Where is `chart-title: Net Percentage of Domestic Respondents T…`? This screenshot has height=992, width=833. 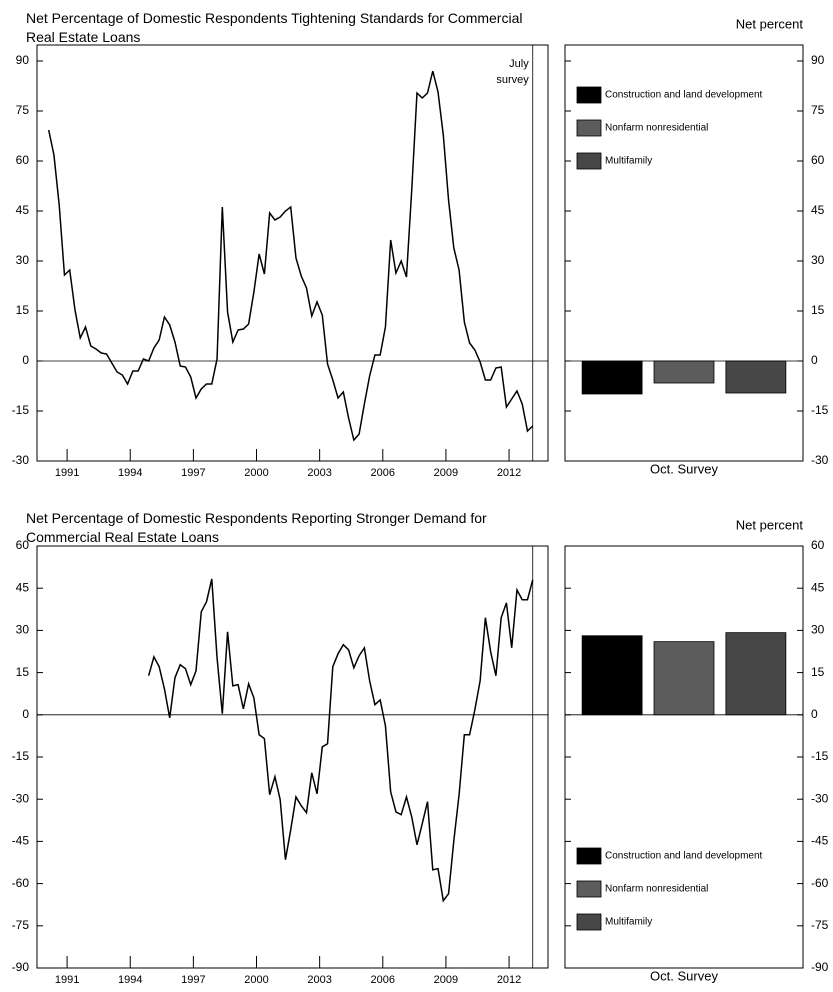 chart-title: Net Percentage of Domestic Respondents T… is located at coordinates (274, 27).